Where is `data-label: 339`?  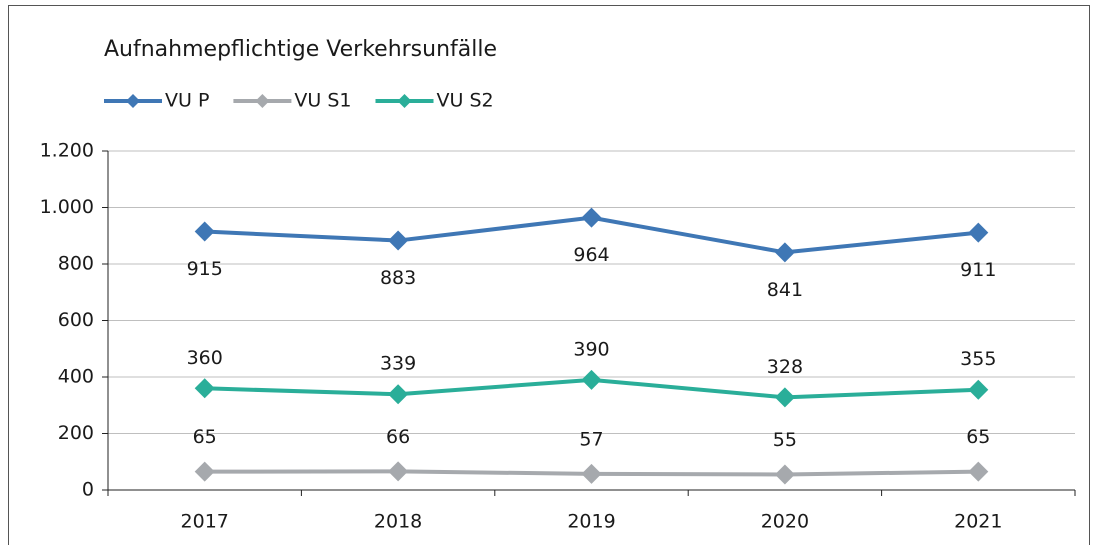 data-label: 339 is located at coordinates (398, 364).